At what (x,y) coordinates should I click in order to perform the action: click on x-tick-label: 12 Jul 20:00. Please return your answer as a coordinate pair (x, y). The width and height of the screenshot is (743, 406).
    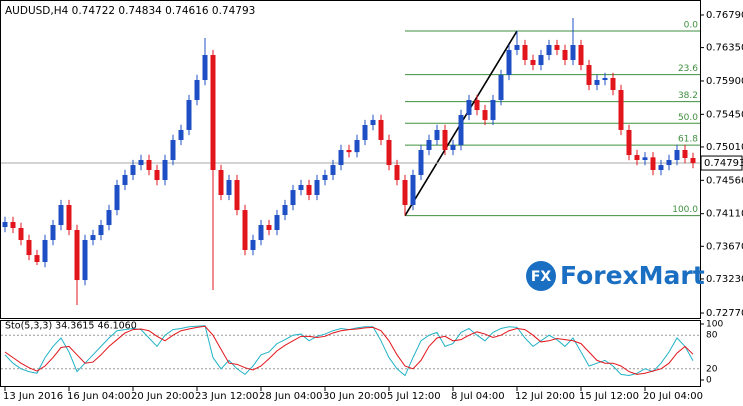
    Looking at the image, I should click on (545, 396).